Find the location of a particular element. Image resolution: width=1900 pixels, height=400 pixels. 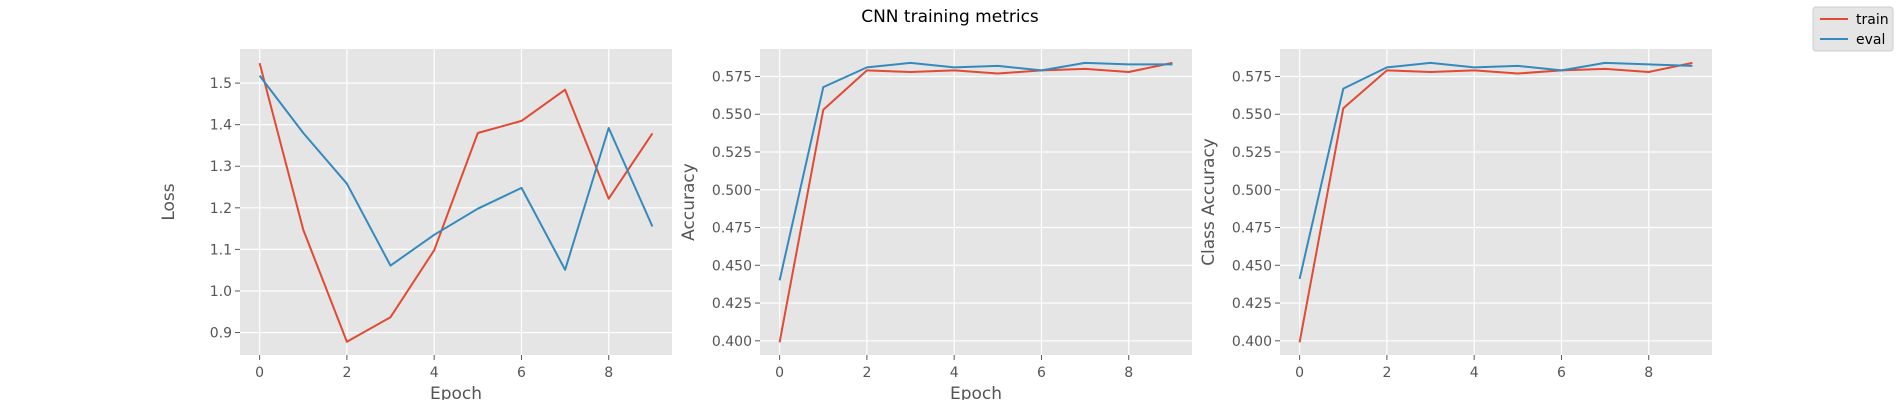

accuracy-series-eval is located at coordinates (975, 171).